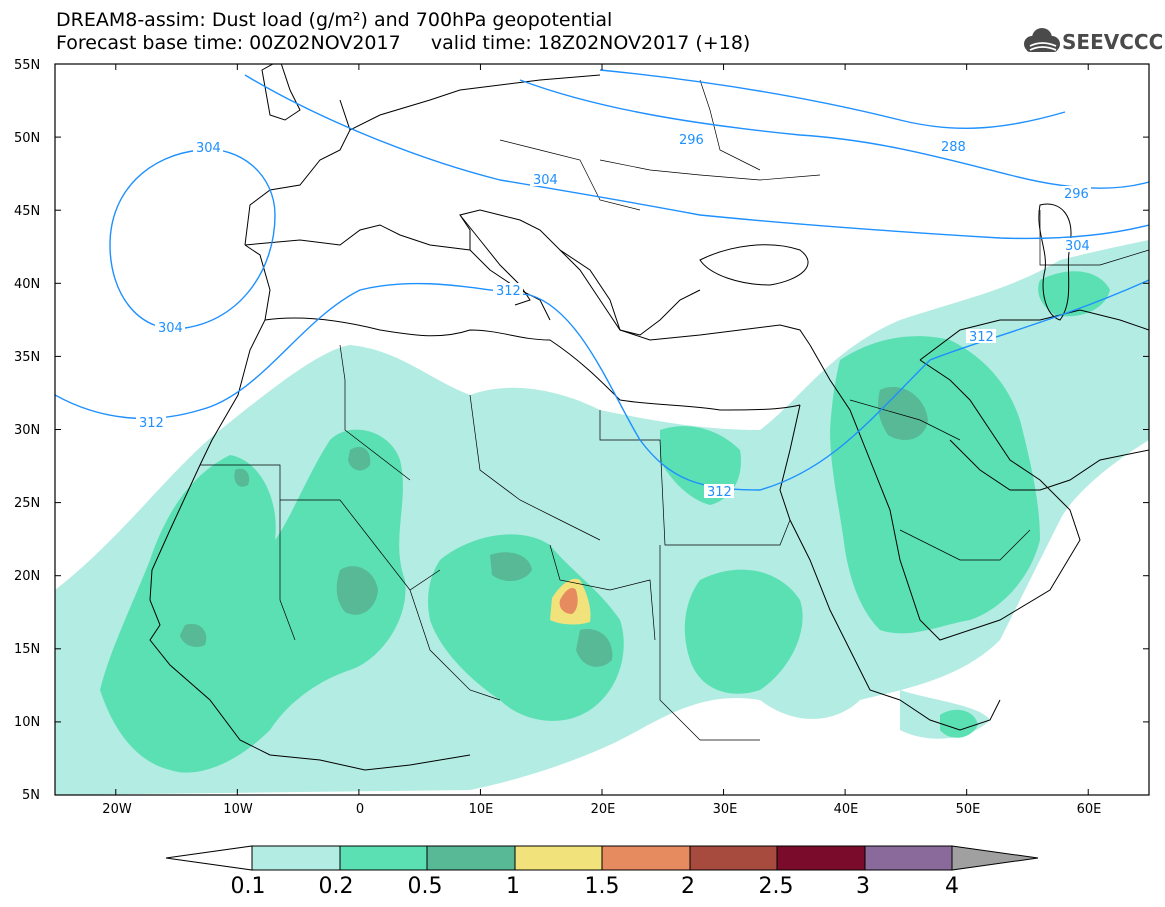 The image size is (1165, 907). What do you see at coordinates (248, 886) in the screenshot?
I see `colorbar-label: 0.1` at bounding box center [248, 886].